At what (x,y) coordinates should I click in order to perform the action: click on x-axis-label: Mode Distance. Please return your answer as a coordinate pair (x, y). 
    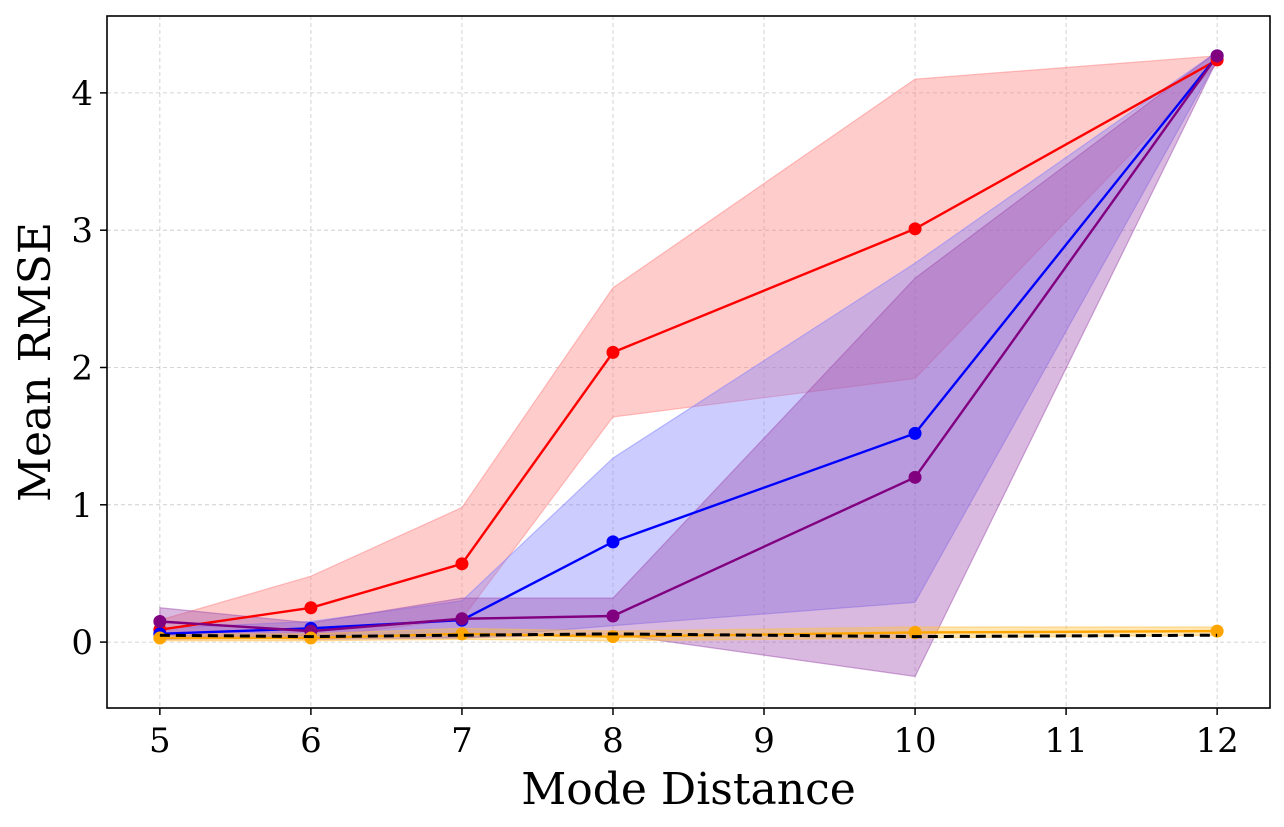
    Looking at the image, I should click on (688, 789).